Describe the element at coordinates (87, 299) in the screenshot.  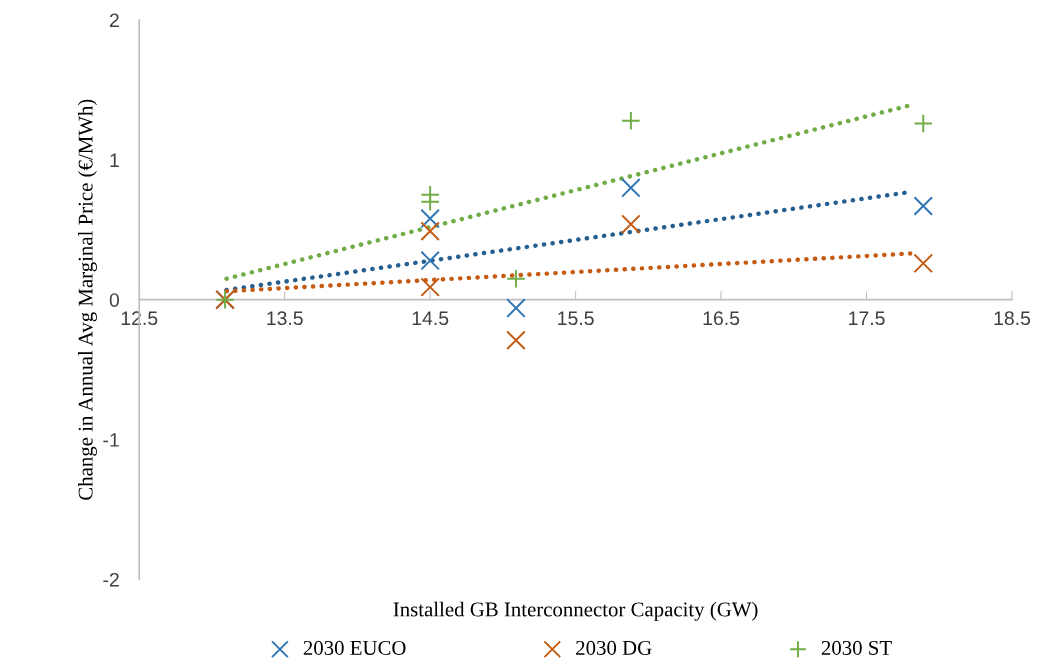
I see `y-axis-title: Change in Annual Avg Marginal Price (€/MWh)` at that location.